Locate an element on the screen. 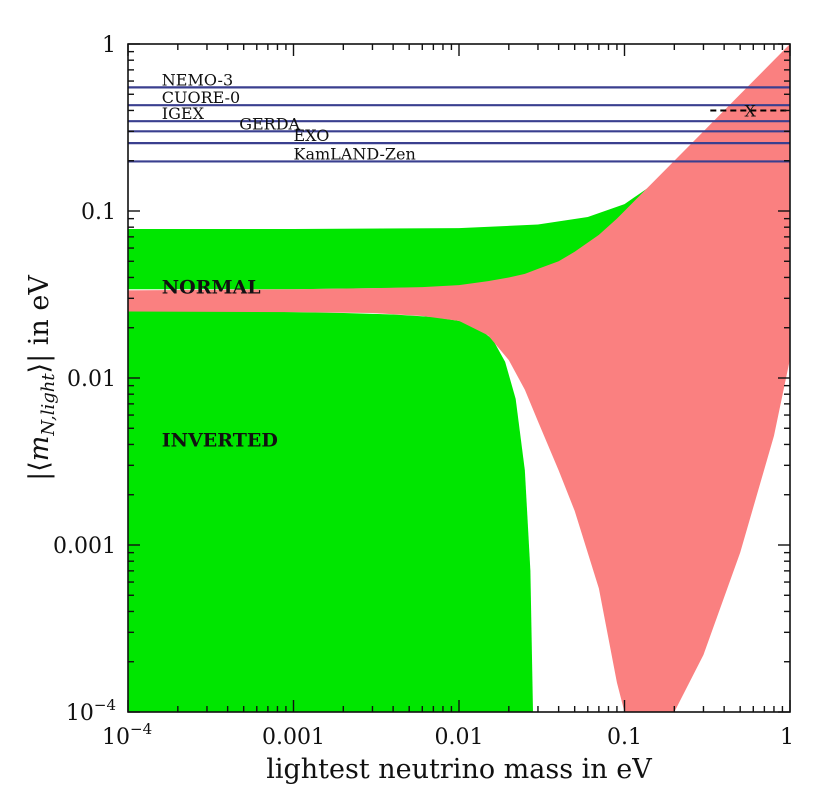  x-tick-label: 10−4 is located at coordinates (127, 735).